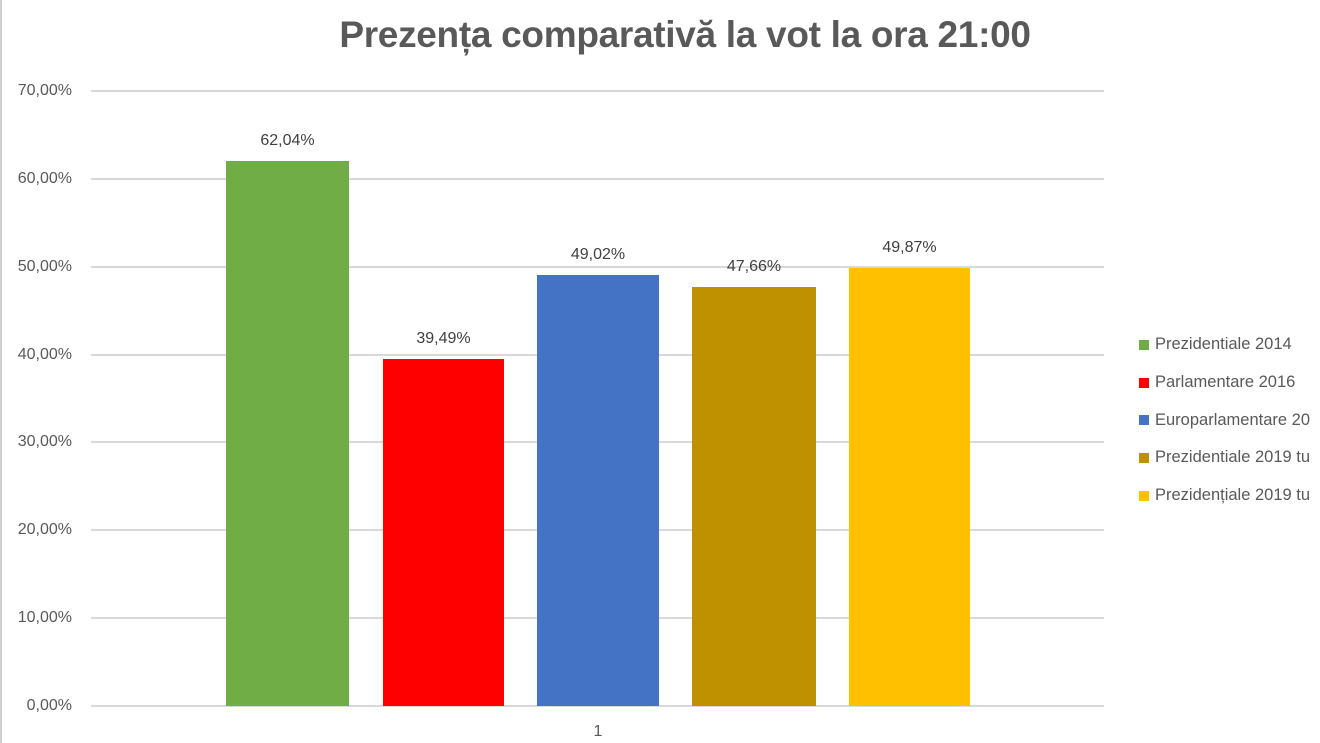 This screenshot has height=743, width=1320. Describe the element at coordinates (287, 140) in the screenshot. I see `data-label: 62,04%` at that location.